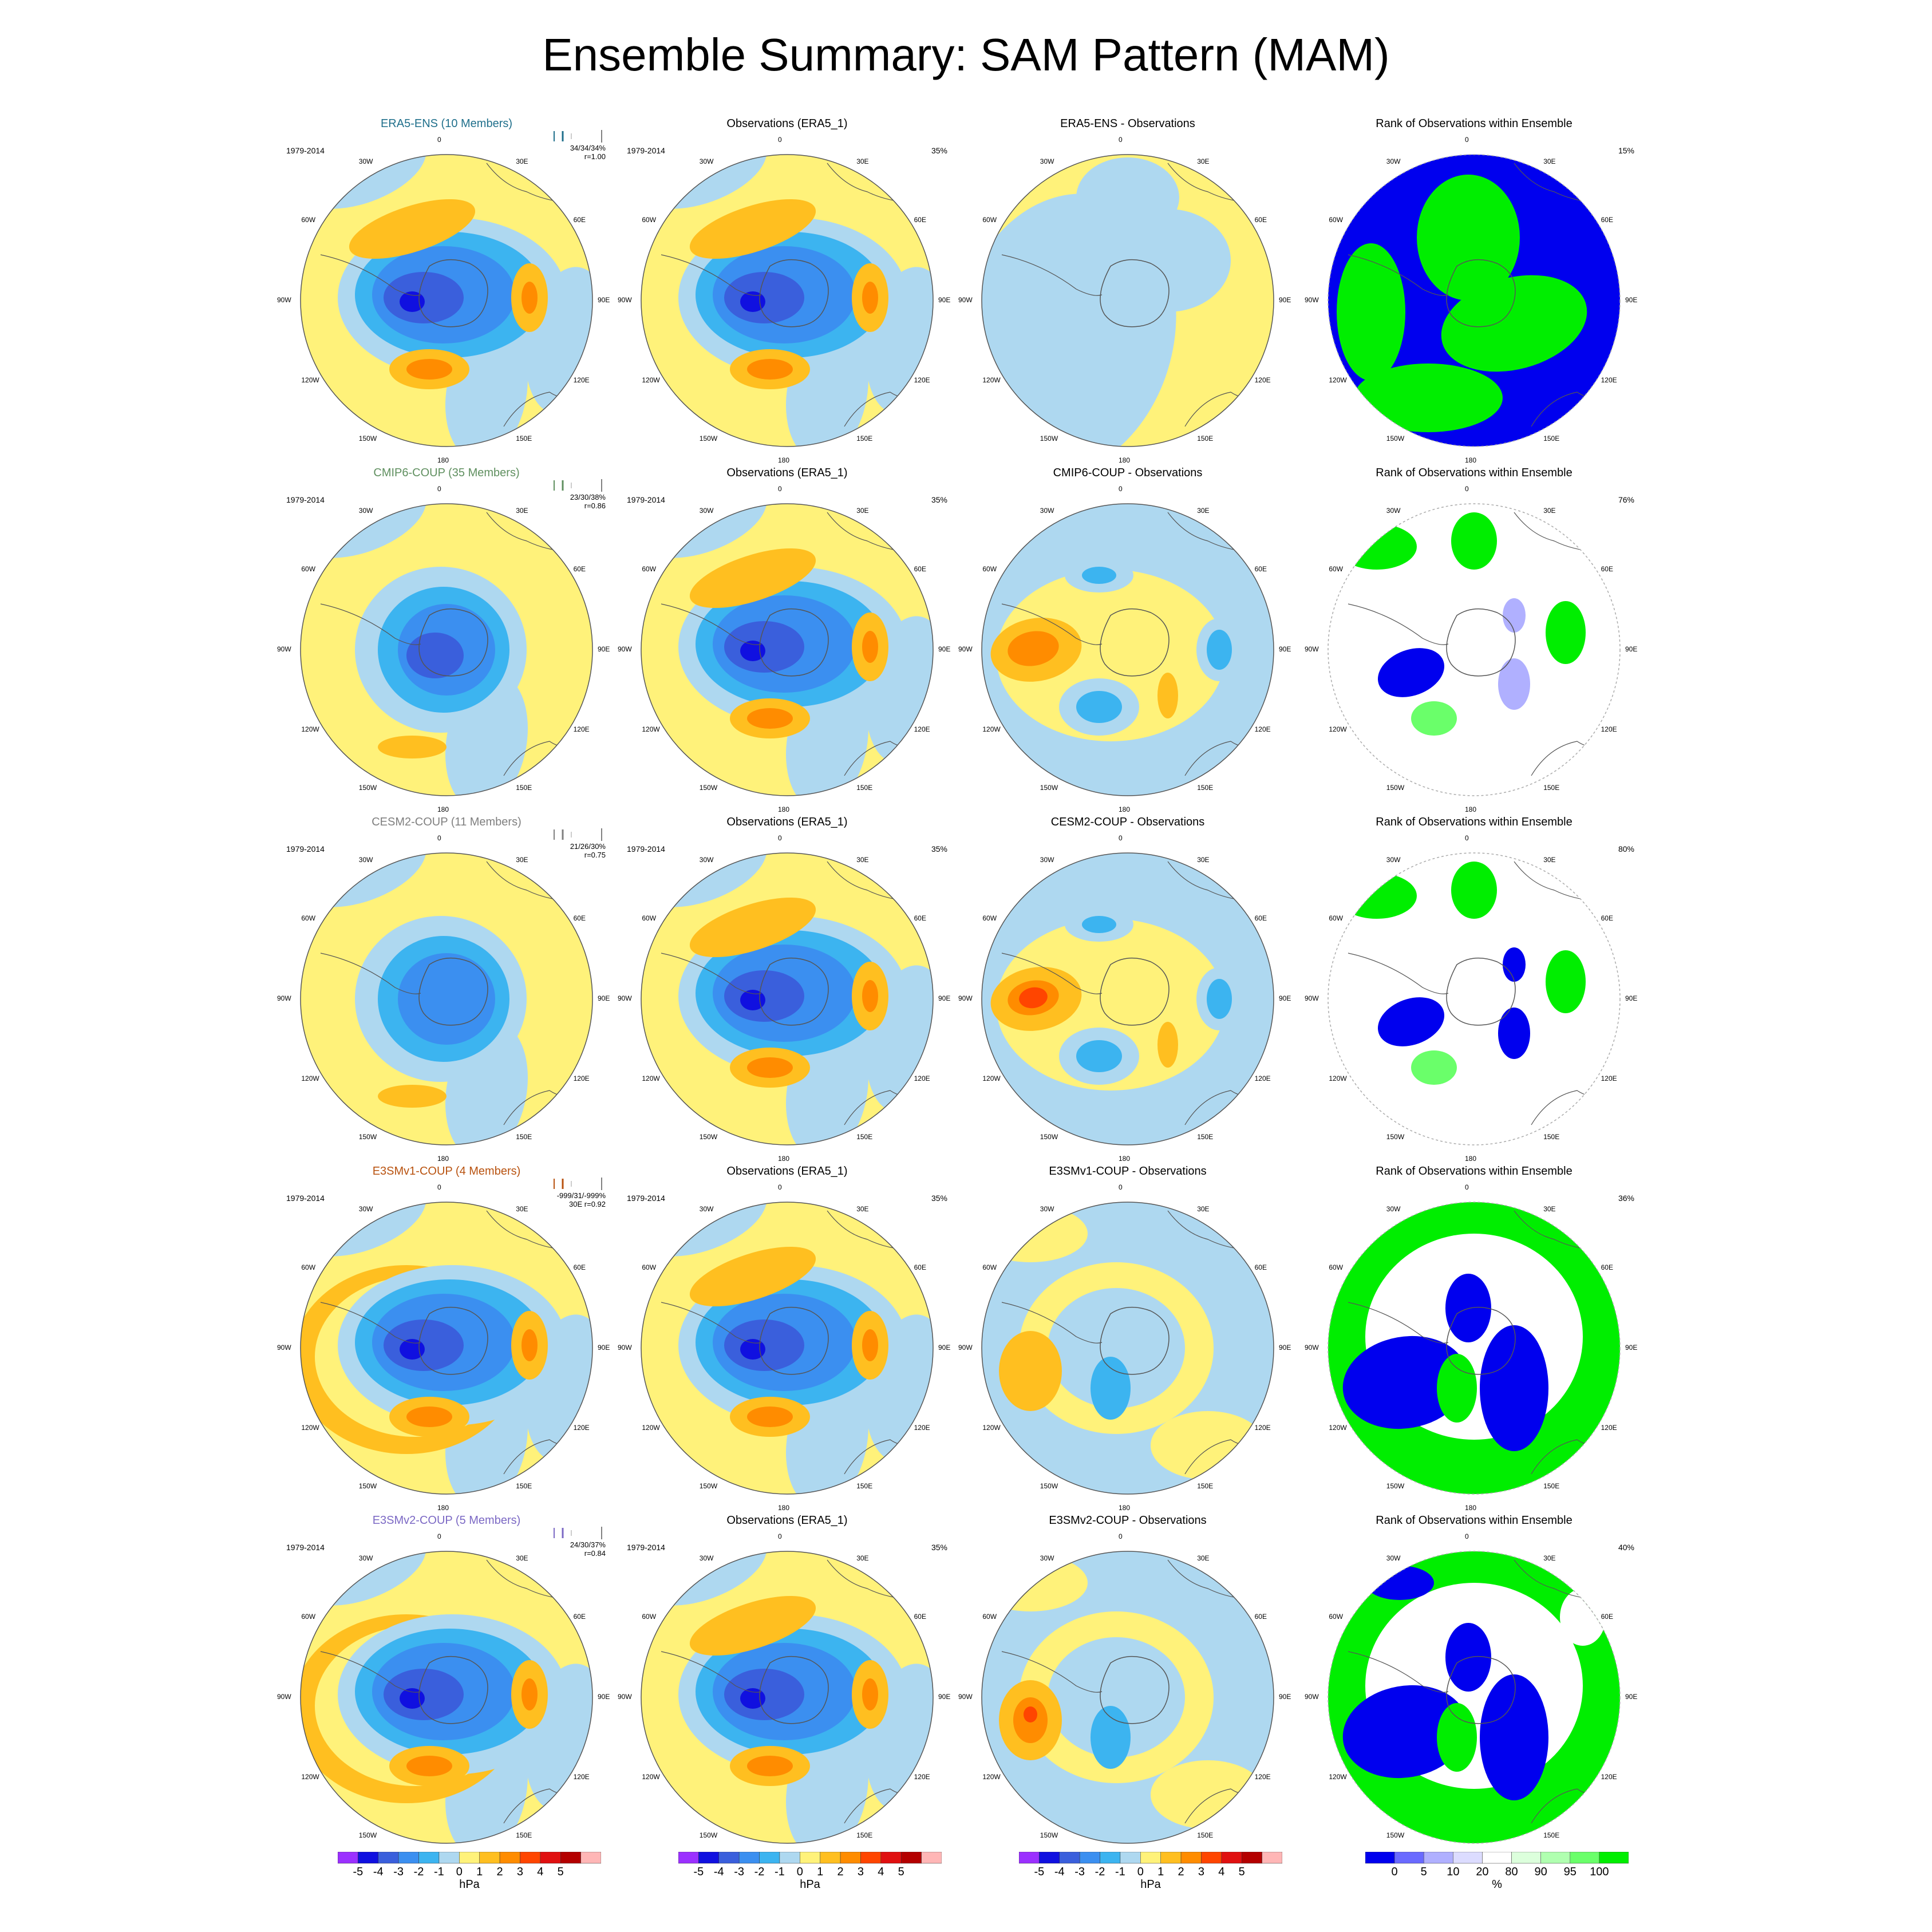  I want to click on panel-title: E3SMv1-COUP (4 Members), so click(446, 1171).